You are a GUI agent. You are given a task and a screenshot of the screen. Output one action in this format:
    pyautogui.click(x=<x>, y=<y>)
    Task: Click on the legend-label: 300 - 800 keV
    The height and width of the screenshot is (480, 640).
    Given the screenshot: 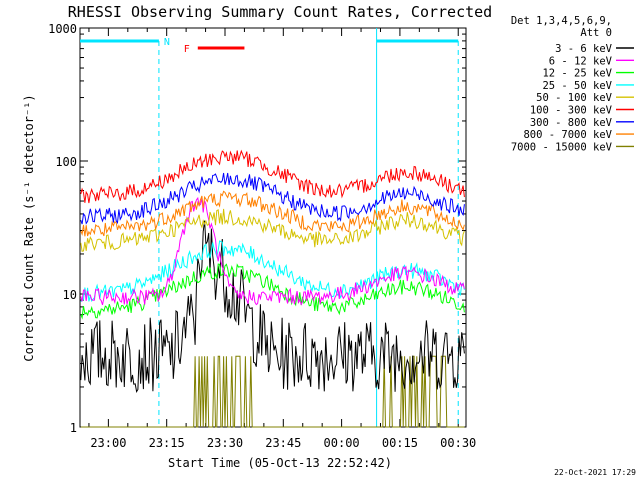 What is the action you would take?
    pyautogui.click(x=571, y=123)
    